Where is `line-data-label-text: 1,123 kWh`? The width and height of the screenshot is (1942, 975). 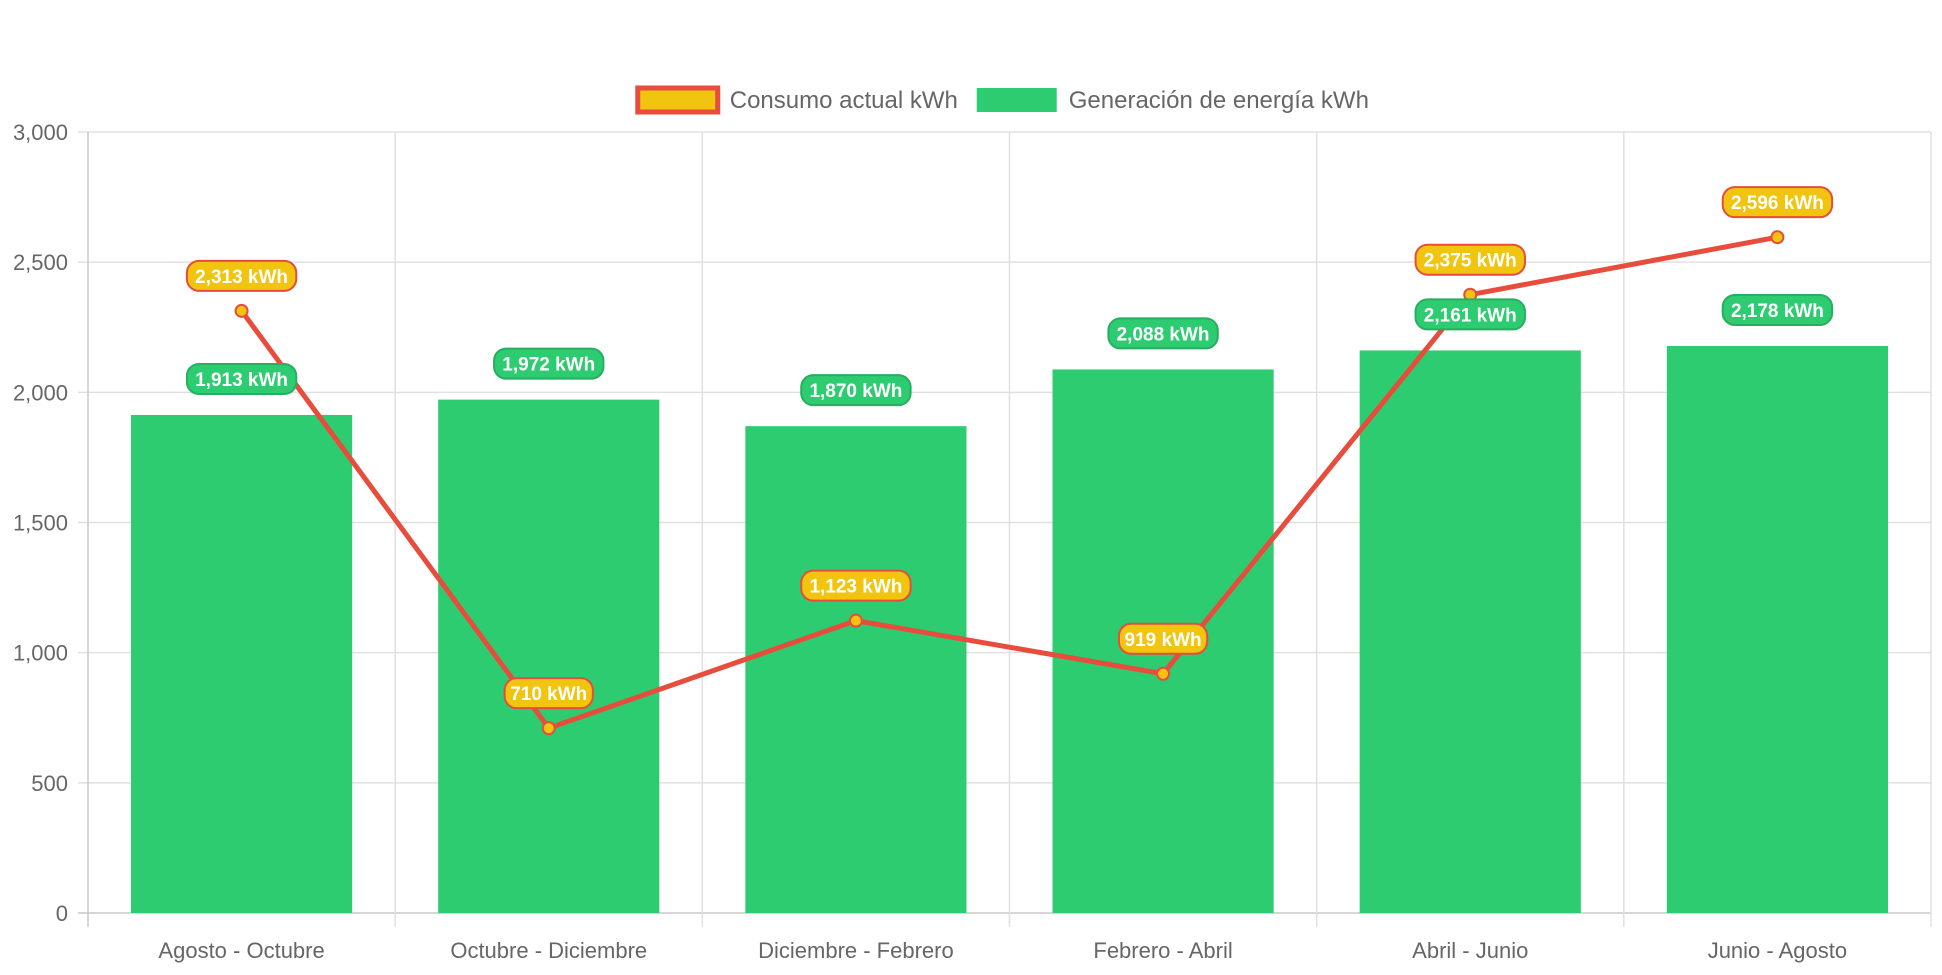 line-data-label-text: 1,123 kWh is located at coordinates (855, 587).